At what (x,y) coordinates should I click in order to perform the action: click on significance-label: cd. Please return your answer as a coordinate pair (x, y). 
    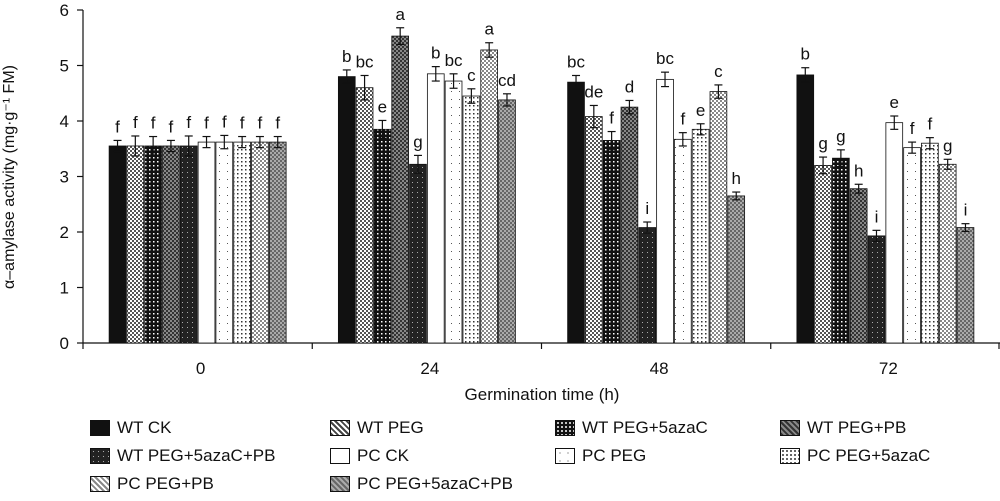
    Looking at the image, I should click on (507, 80).